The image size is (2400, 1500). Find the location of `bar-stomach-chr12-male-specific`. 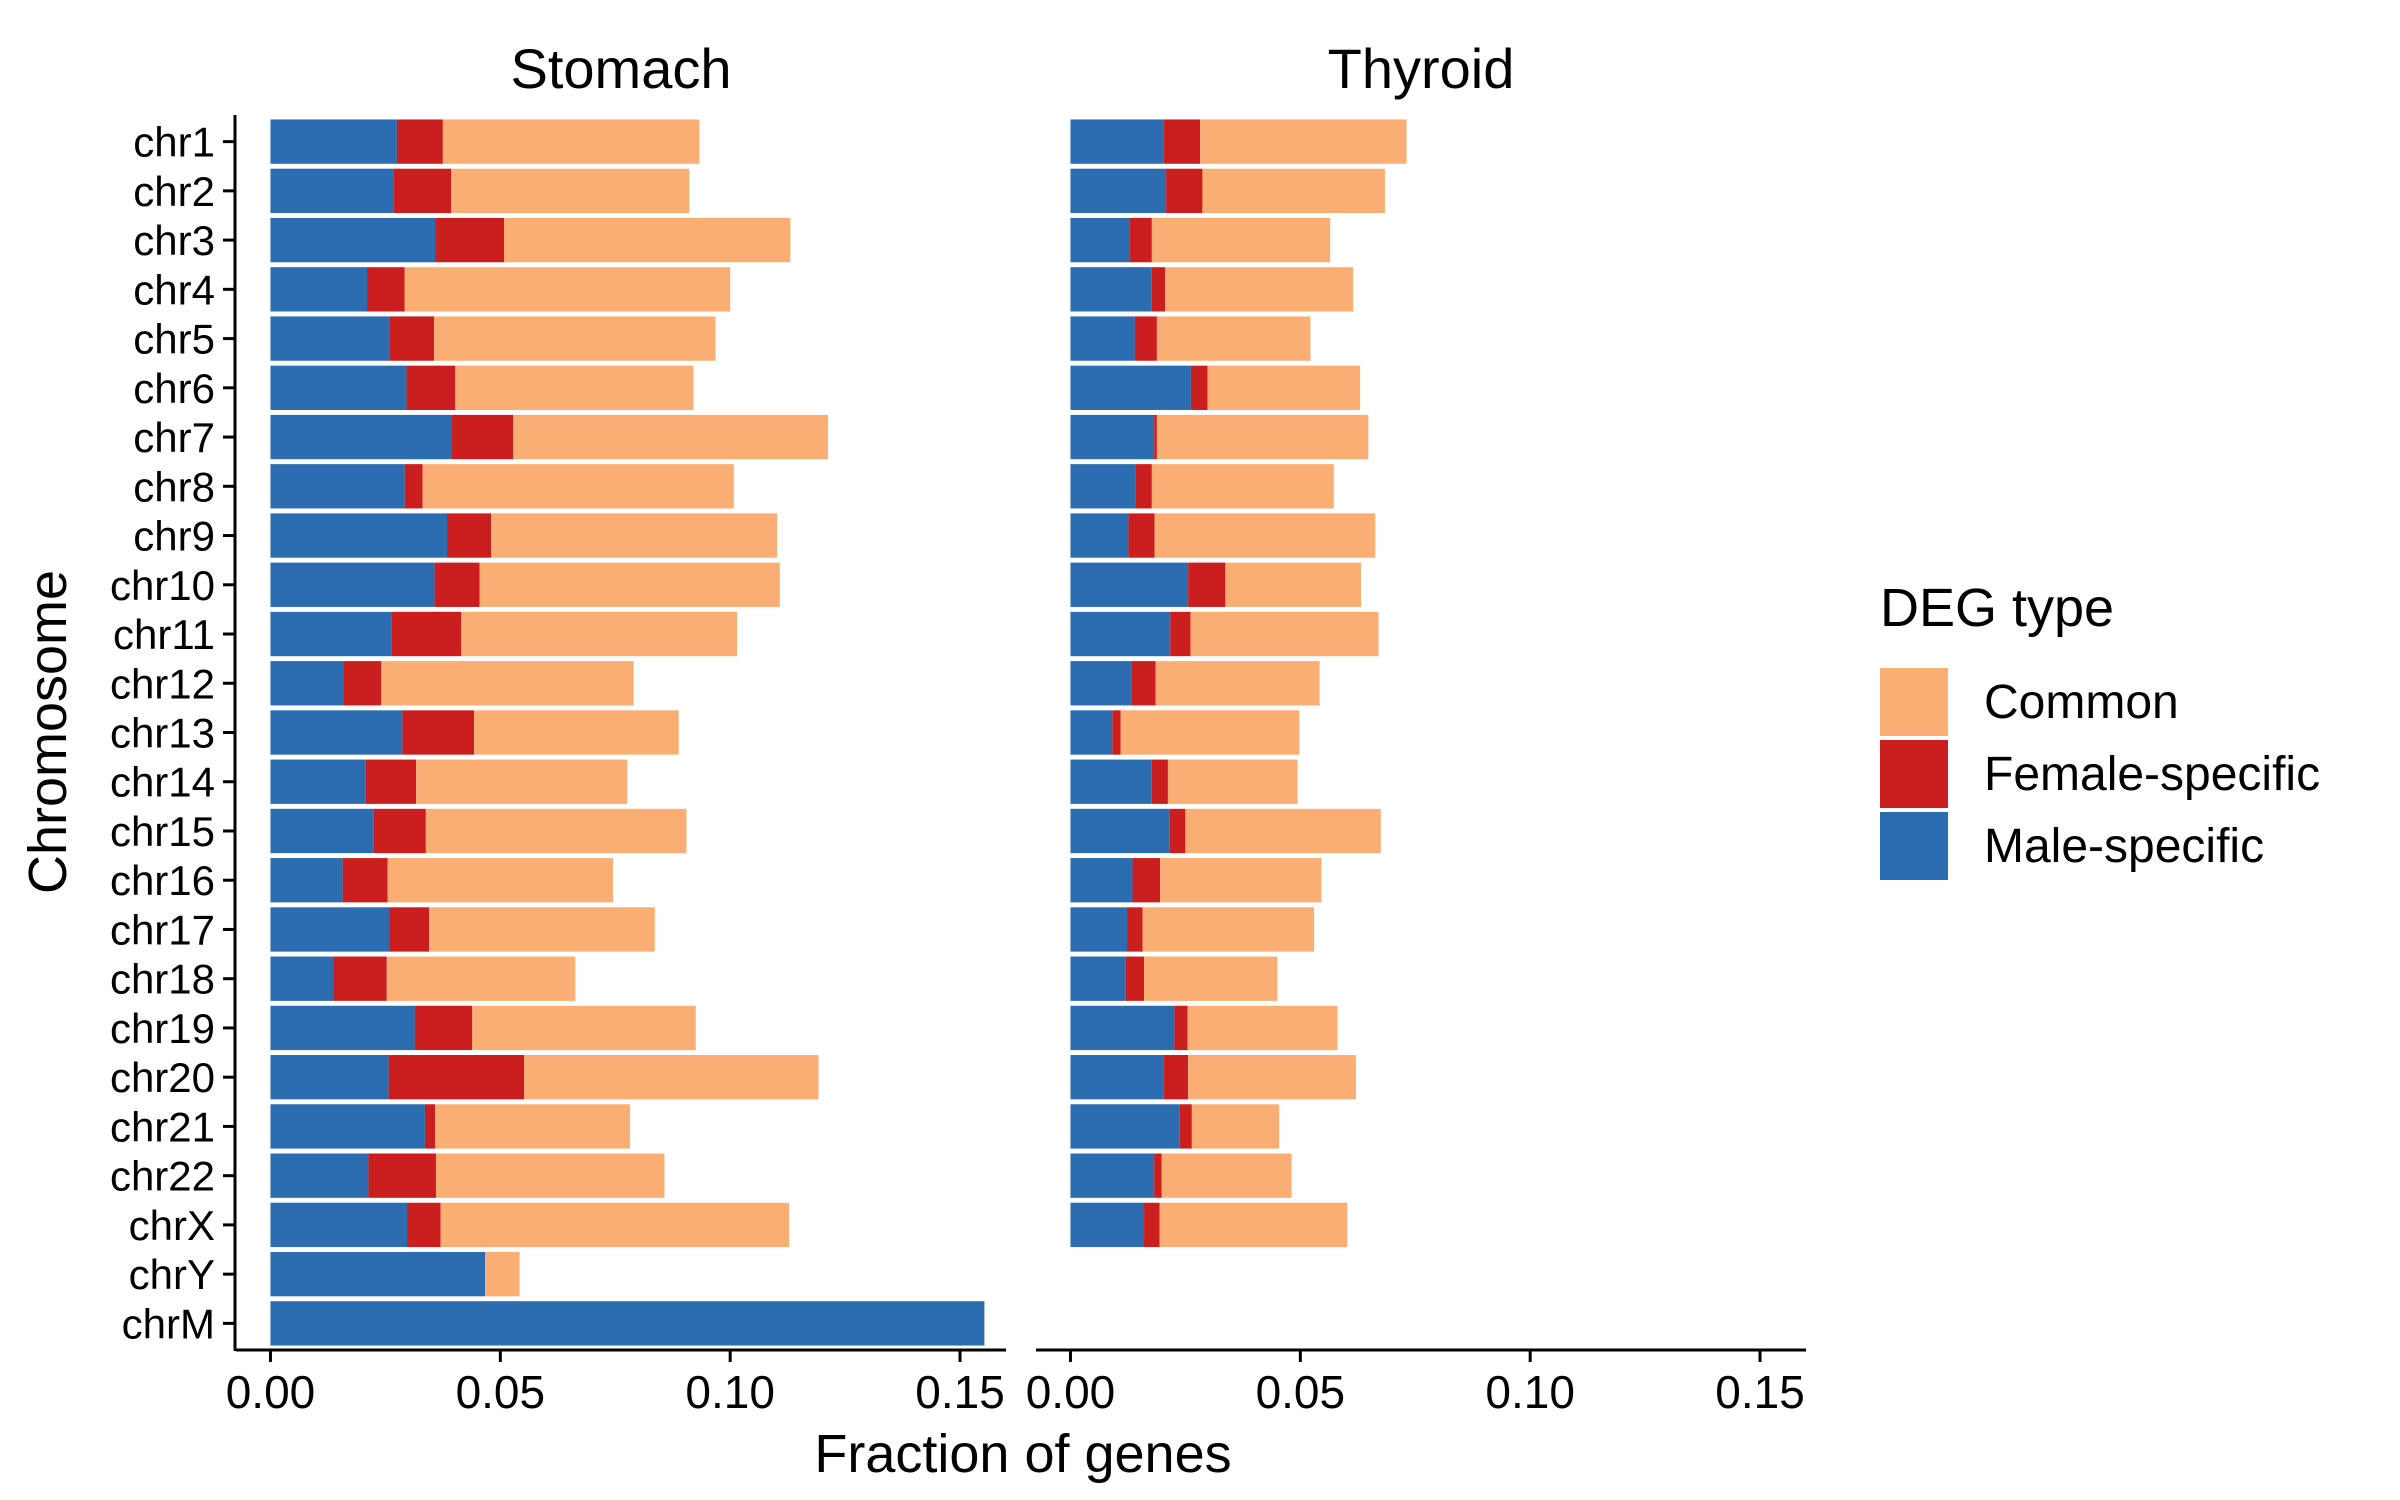

bar-stomach-chr12-male-specific is located at coordinates (307, 683).